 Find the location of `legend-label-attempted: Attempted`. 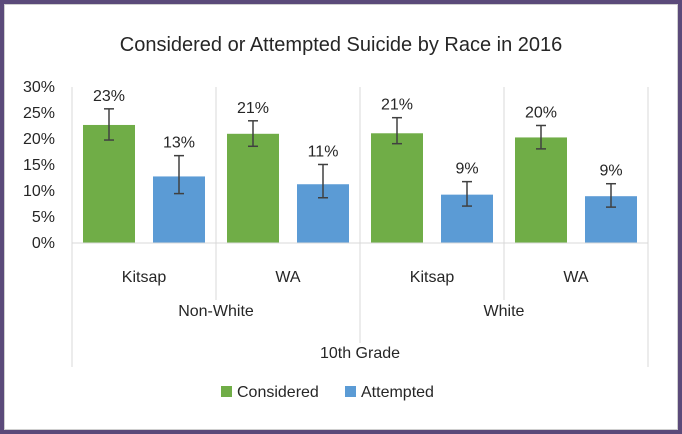

legend-label-attempted: Attempted is located at coordinates (397, 392).